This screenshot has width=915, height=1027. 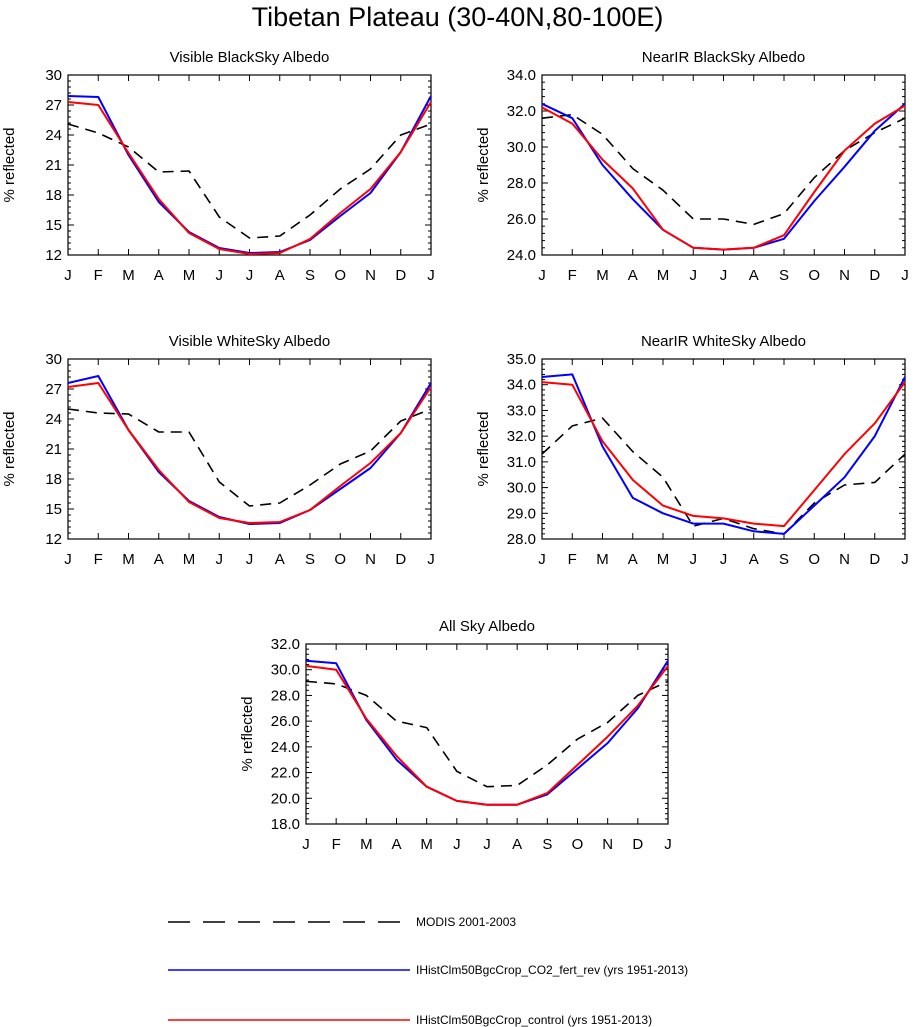 I want to click on y-tick-label: 31.0, so click(x=521, y=462).